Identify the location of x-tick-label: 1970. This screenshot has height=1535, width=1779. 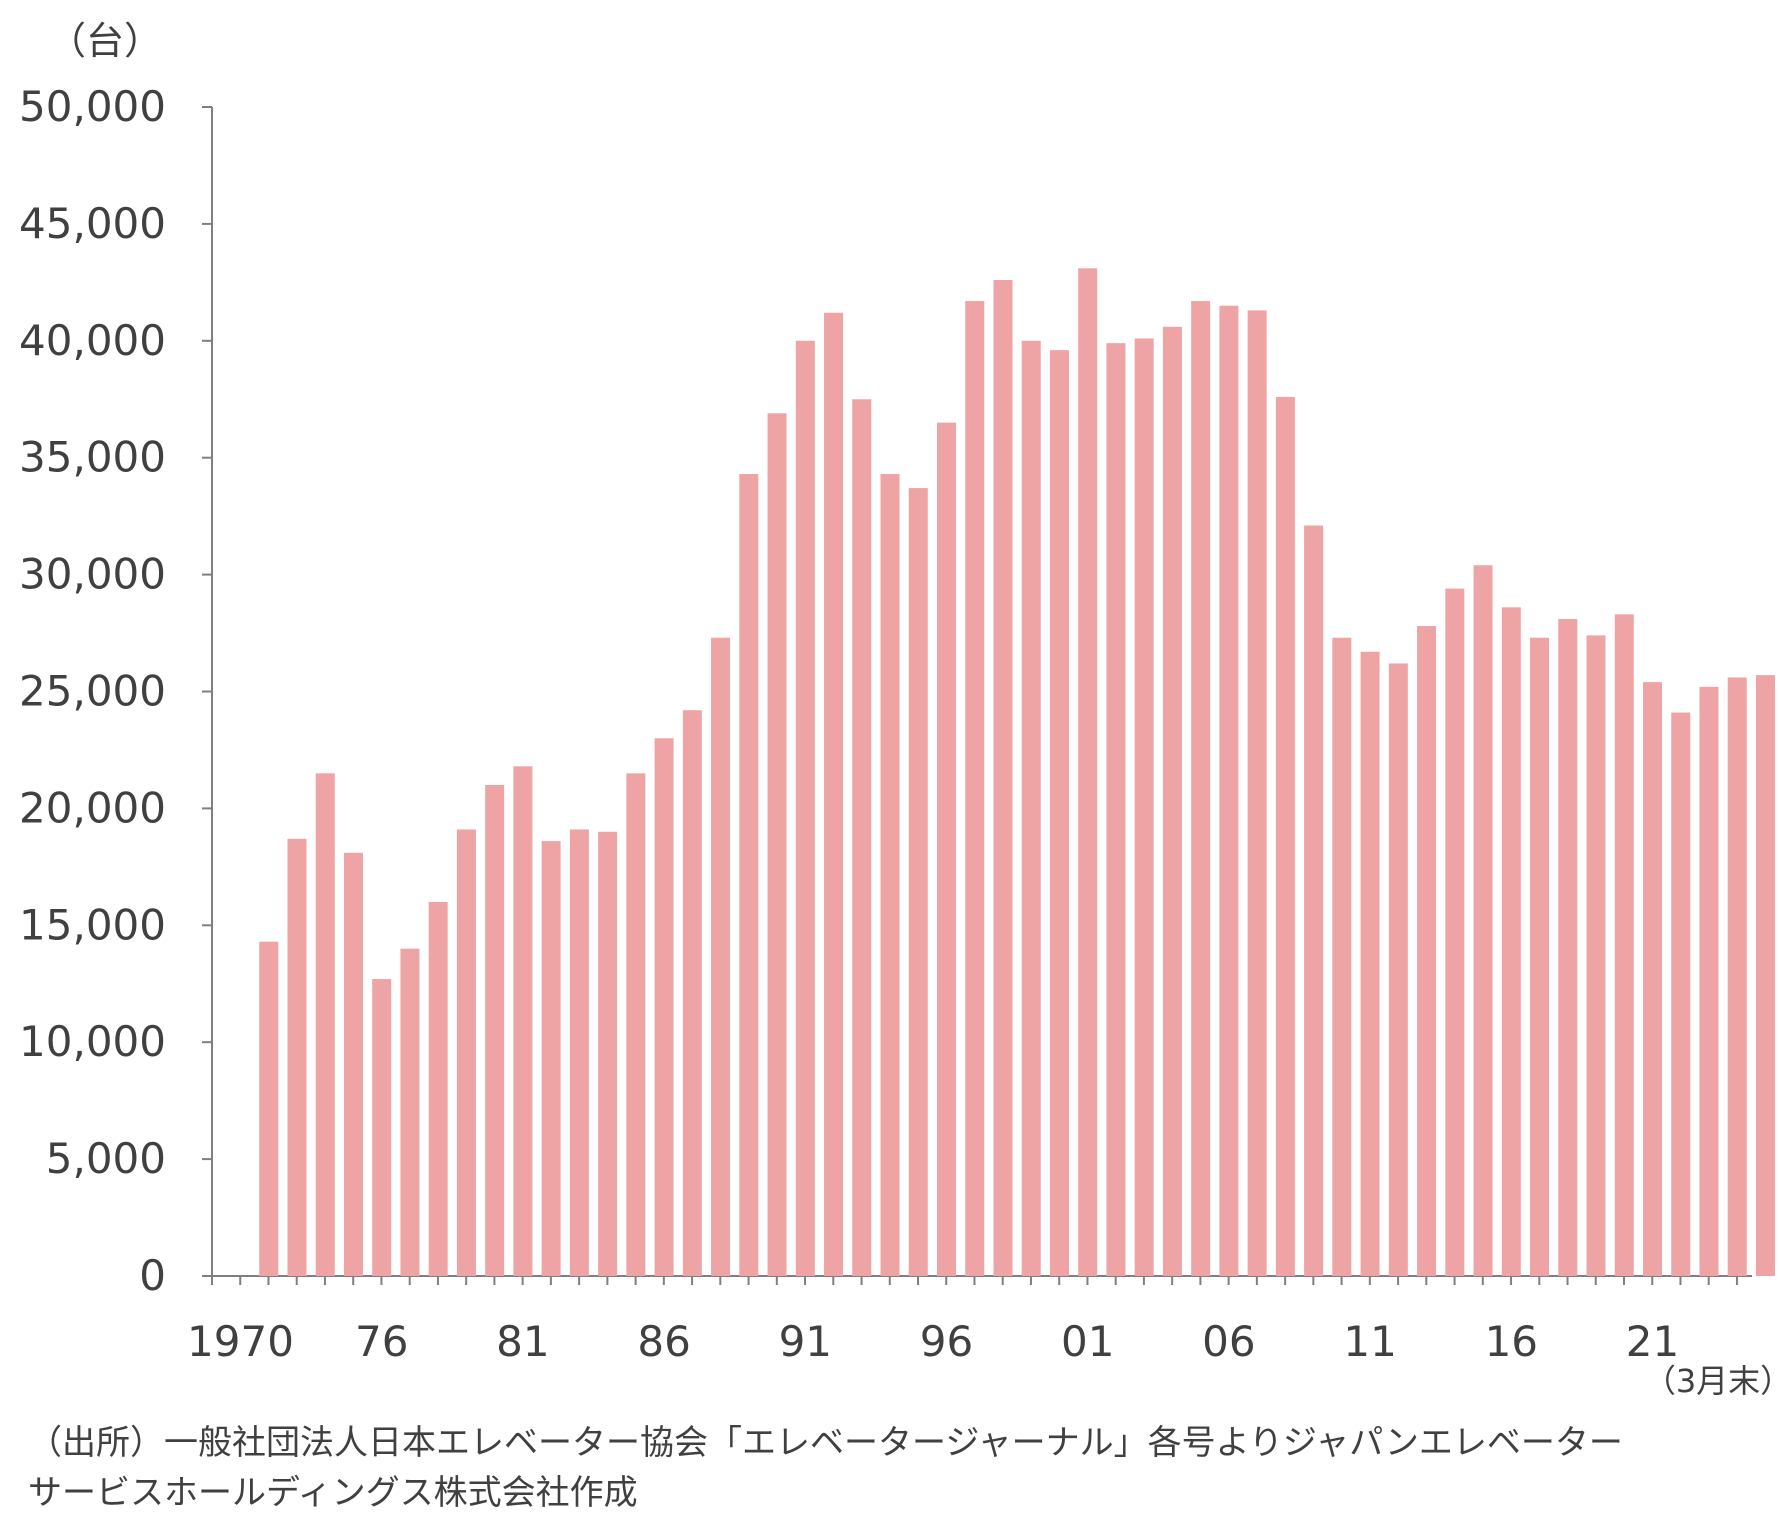
(240, 1341).